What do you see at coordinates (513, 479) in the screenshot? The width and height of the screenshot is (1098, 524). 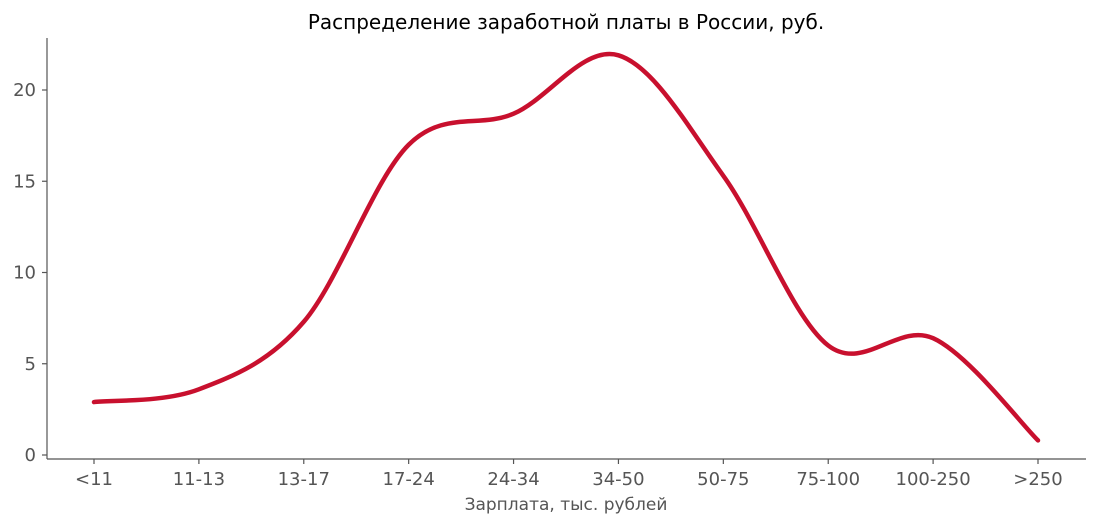 I see `x-tick-label: 24-34` at bounding box center [513, 479].